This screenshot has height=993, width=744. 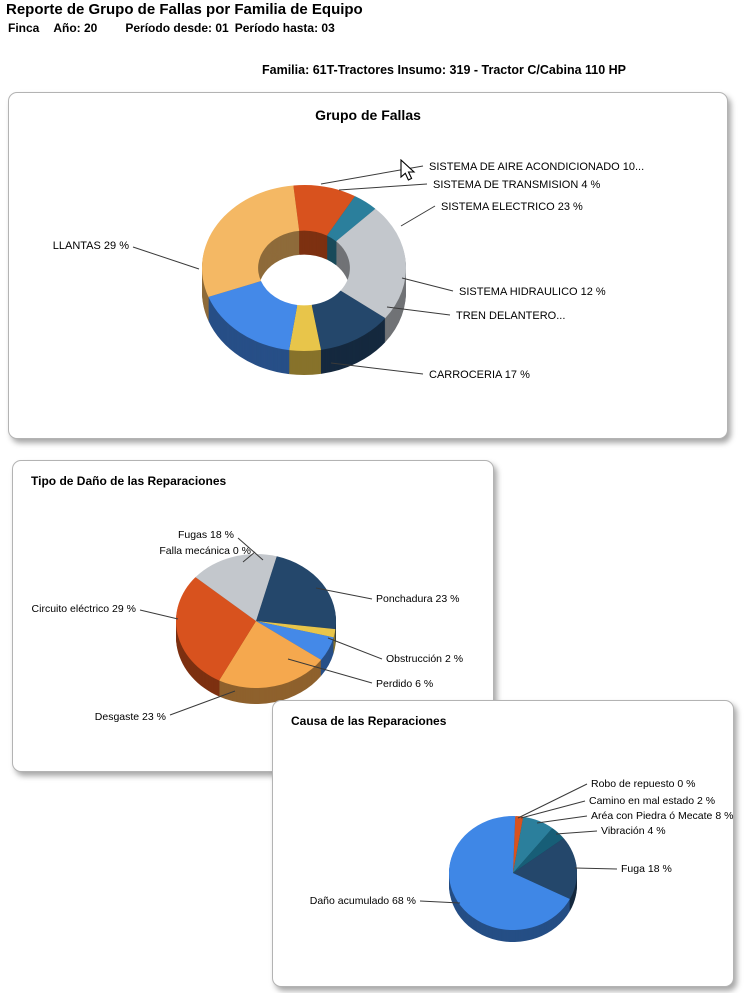 What do you see at coordinates (633, 831) in the screenshot?
I see `slice-label: Vibración 4 %` at bounding box center [633, 831].